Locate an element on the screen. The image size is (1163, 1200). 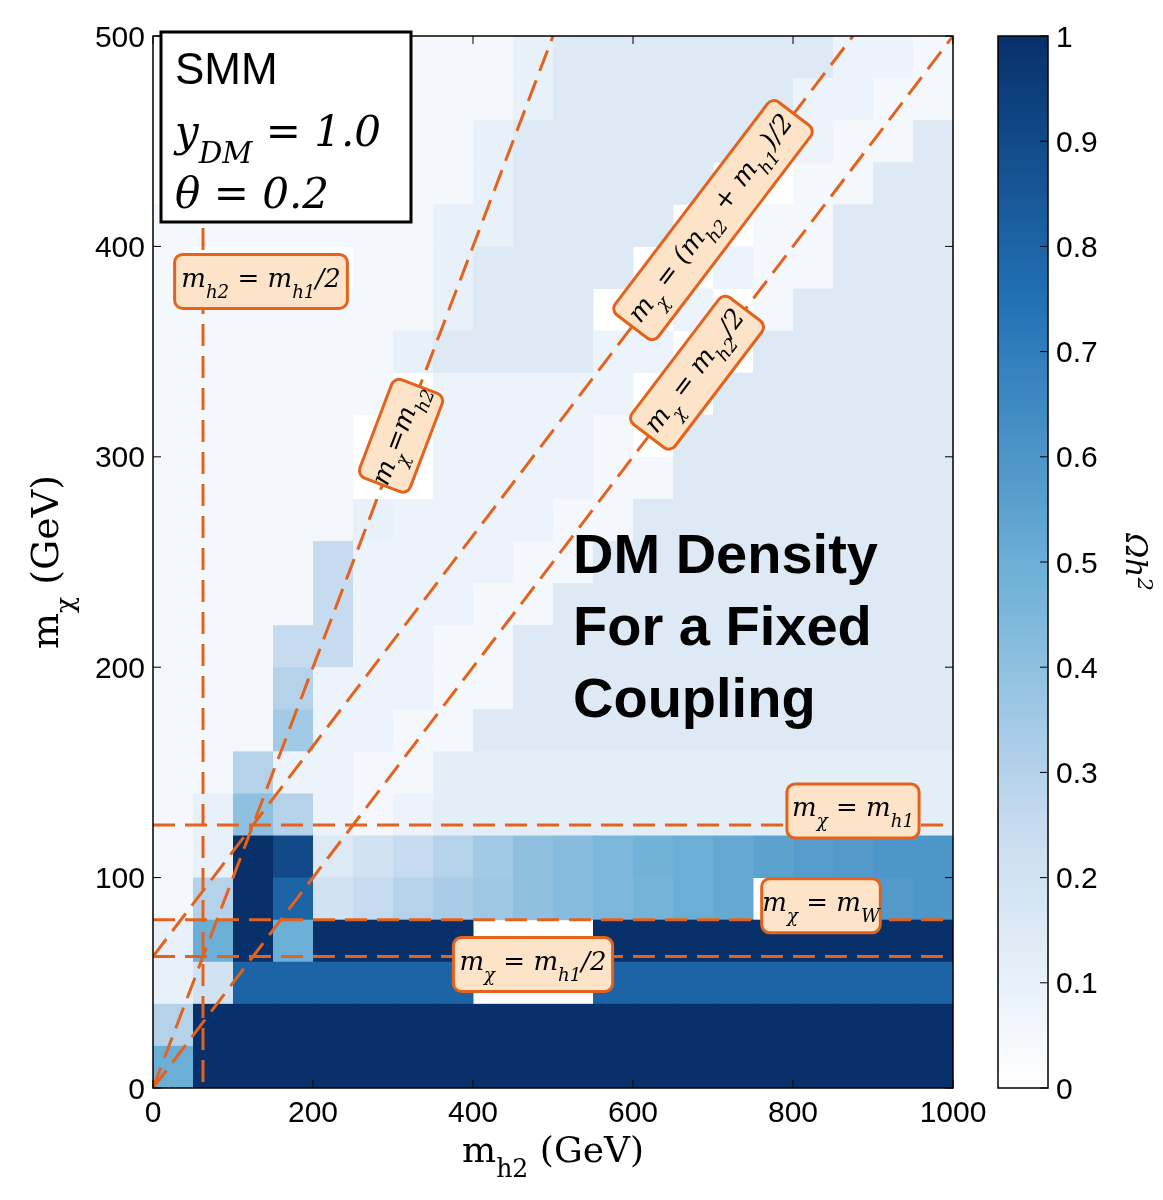
color-bar-label: 0.9 is located at coordinates (1077, 141).